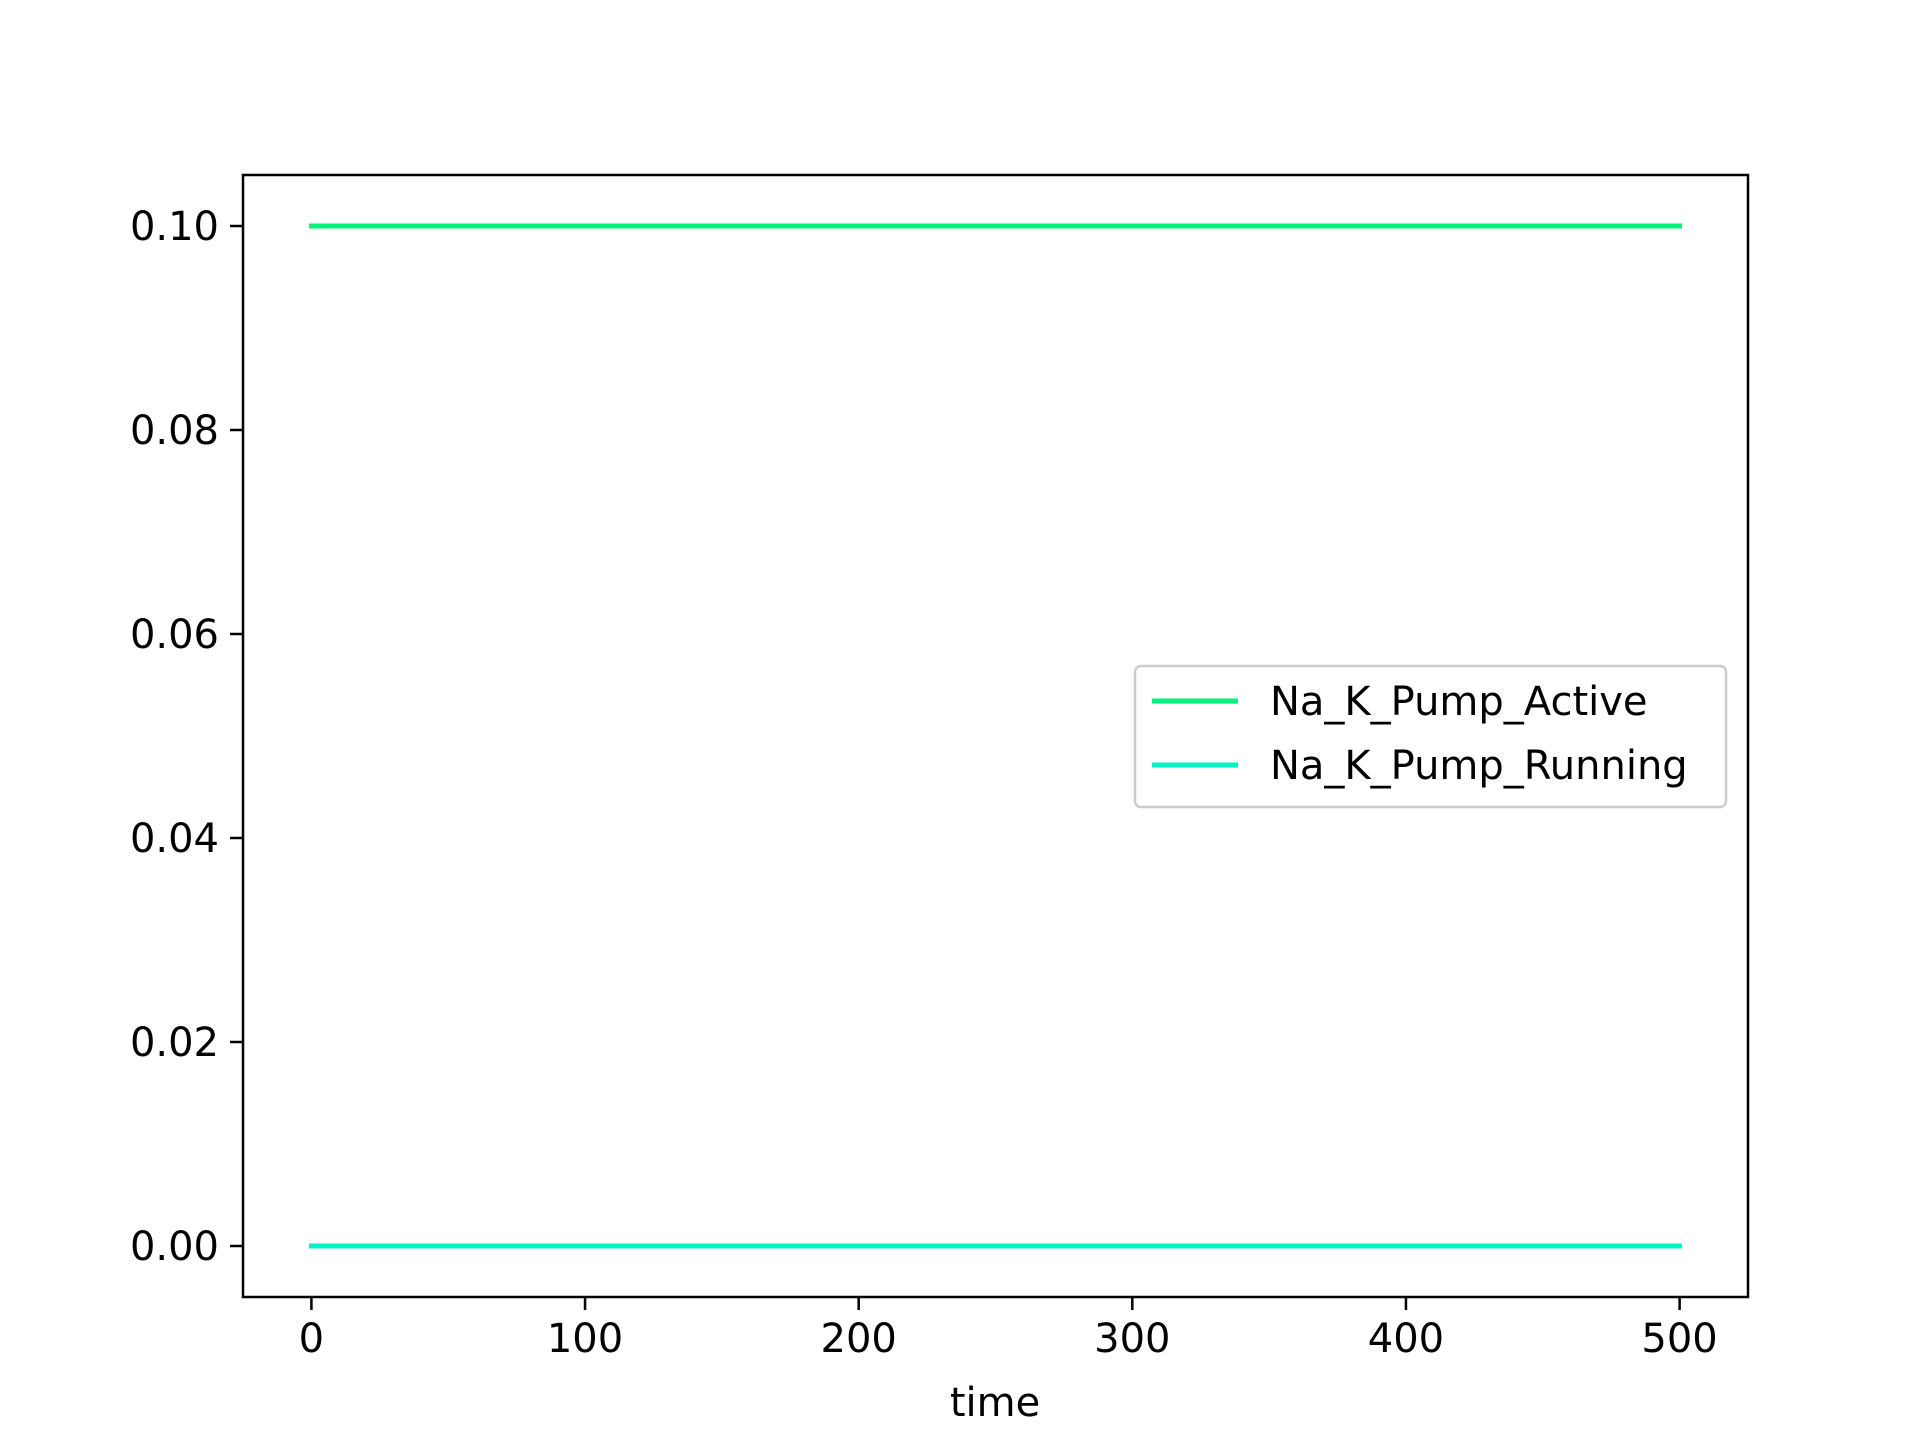 The height and width of the screenshot is (1440, 1920). I want to click on x-axis: 0 100 200 300 400 500, so click(1008, 1329).